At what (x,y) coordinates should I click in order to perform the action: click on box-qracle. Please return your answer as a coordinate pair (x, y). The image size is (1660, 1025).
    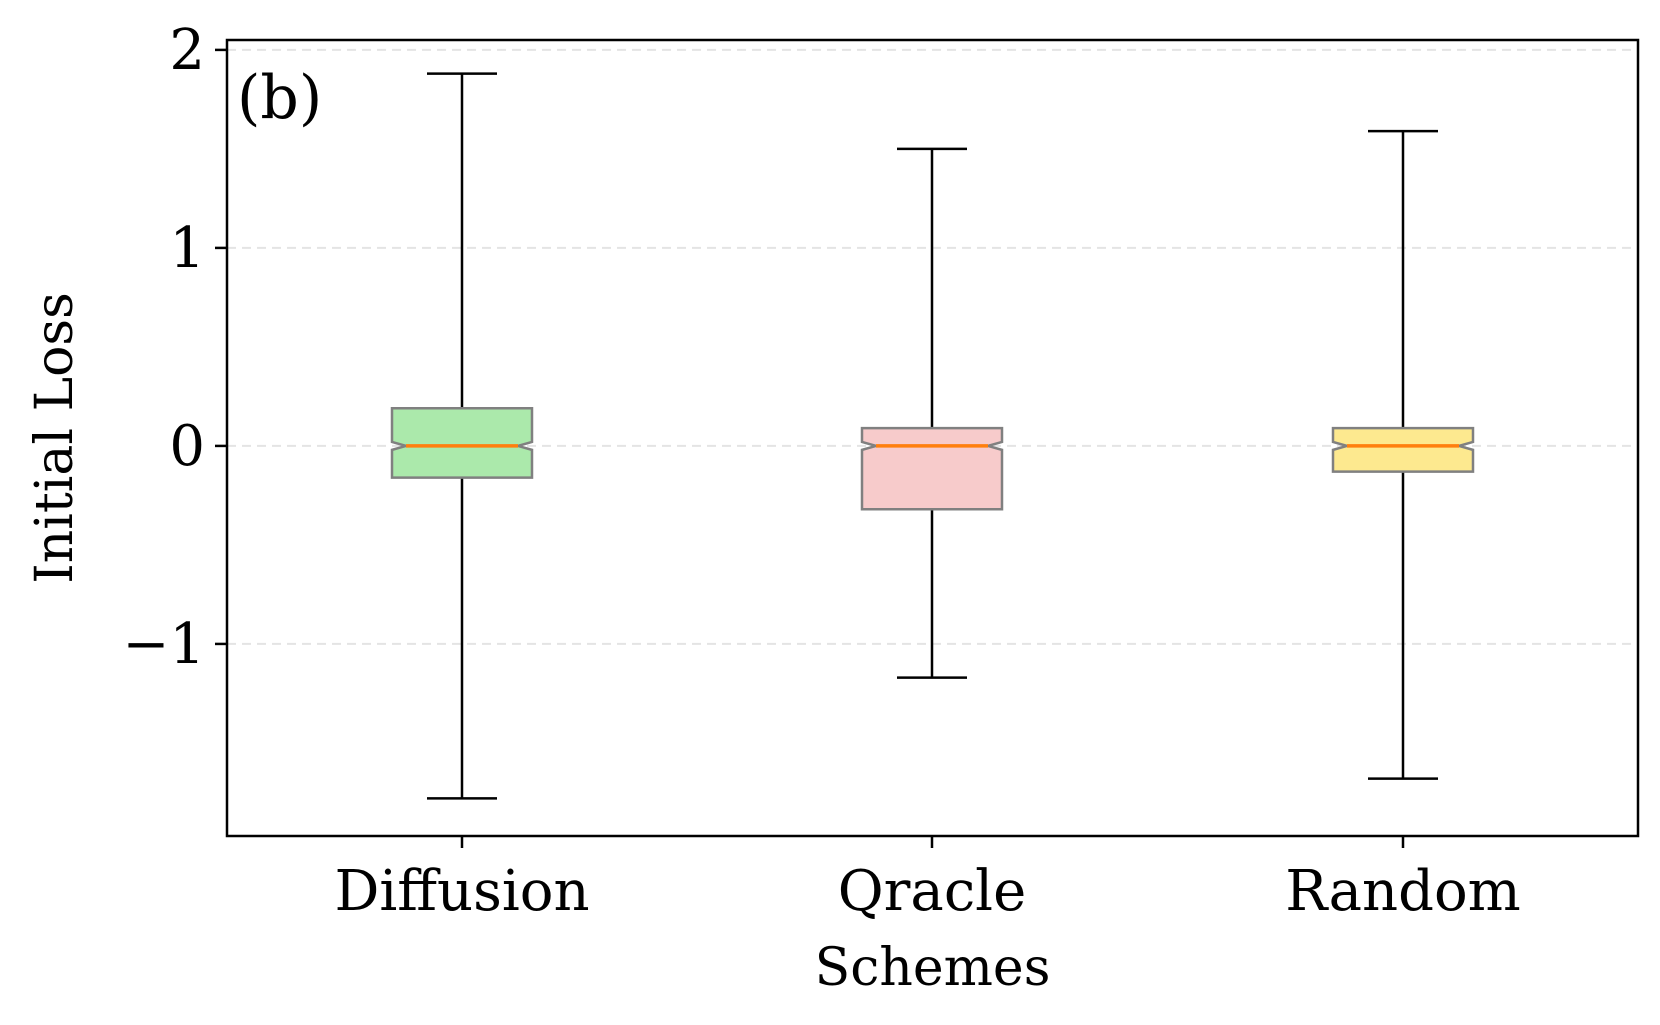
    Looking at the image, I should click on (932, 413).